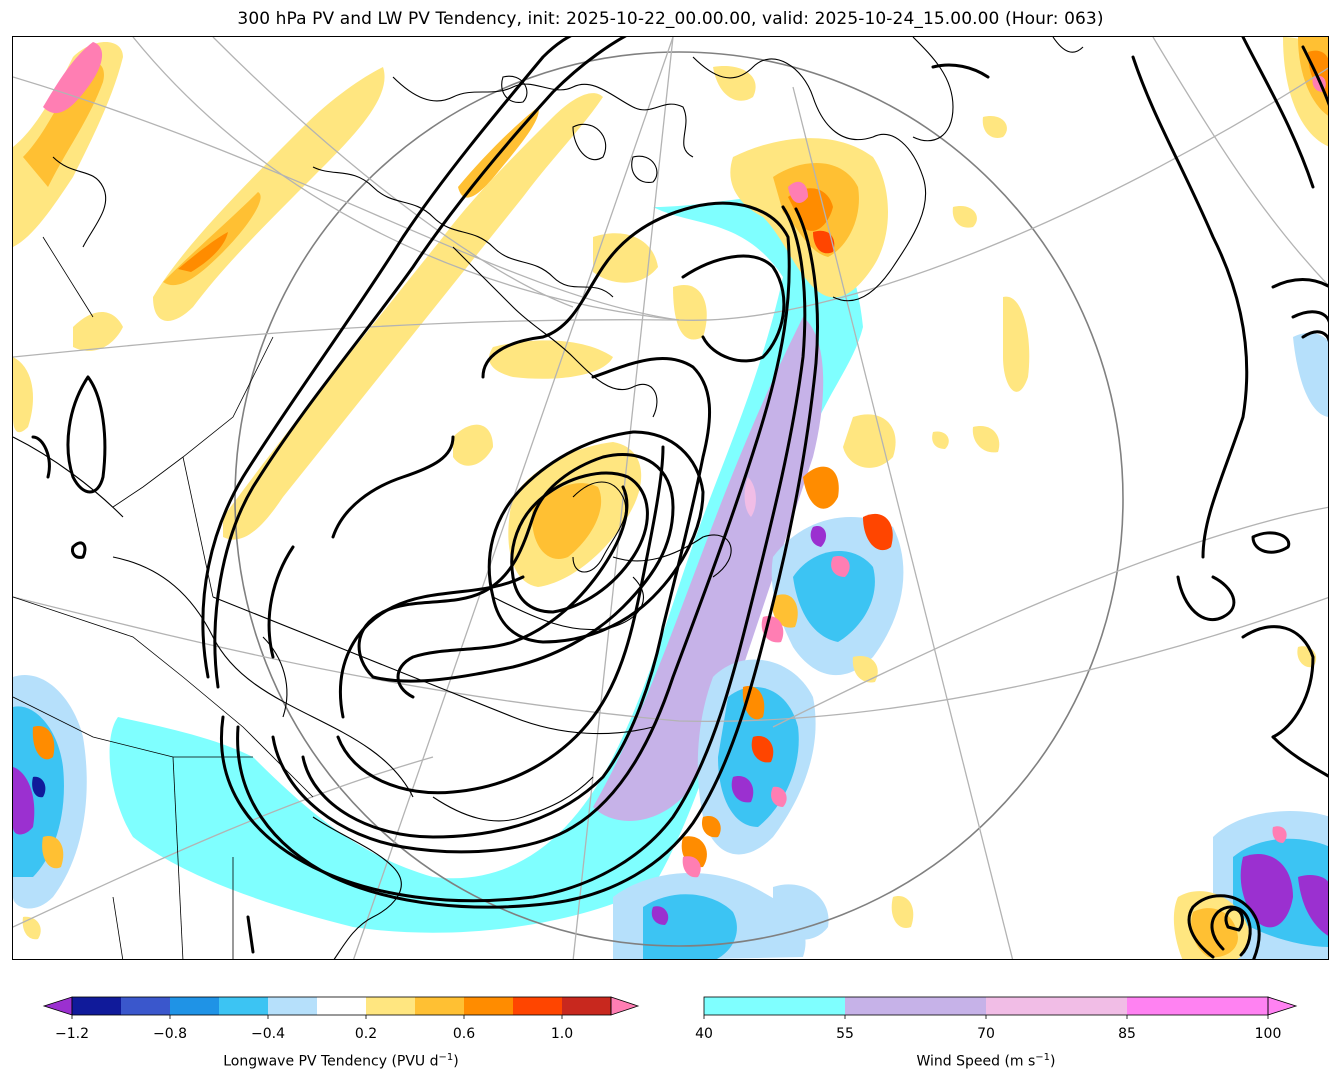  Describe the element at coordinates (1127, 1034) in the screenshot. I see `wind-tick: 85` at that location.